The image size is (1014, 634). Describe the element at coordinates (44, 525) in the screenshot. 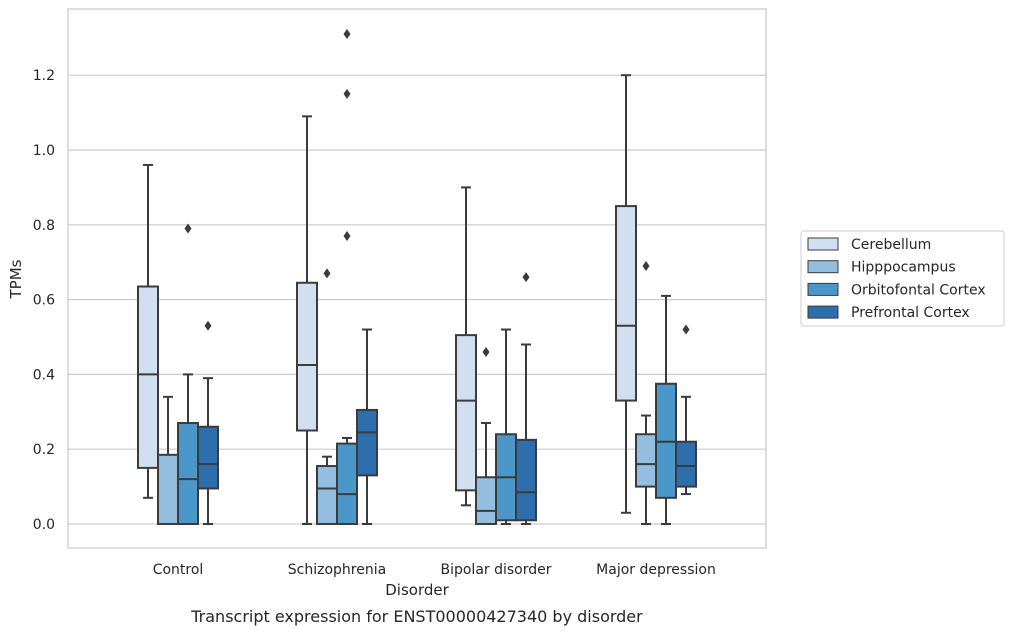

I see `y-tick-label: 0.0` at that location.